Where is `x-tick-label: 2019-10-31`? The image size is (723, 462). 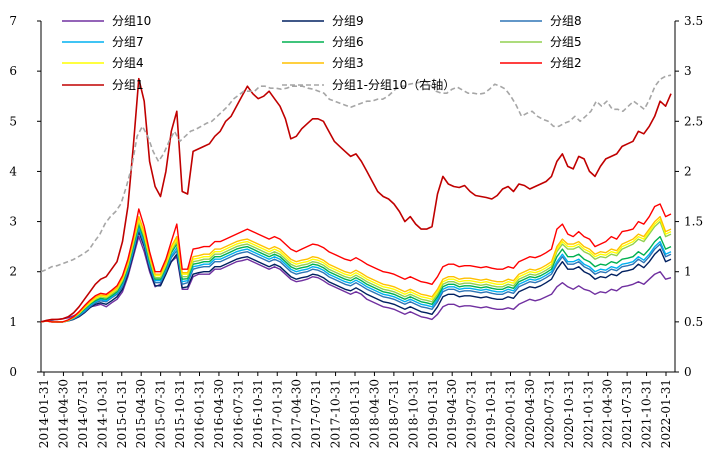 x-tick-label: 2019-10-31 is located at coordinates (491, 413).